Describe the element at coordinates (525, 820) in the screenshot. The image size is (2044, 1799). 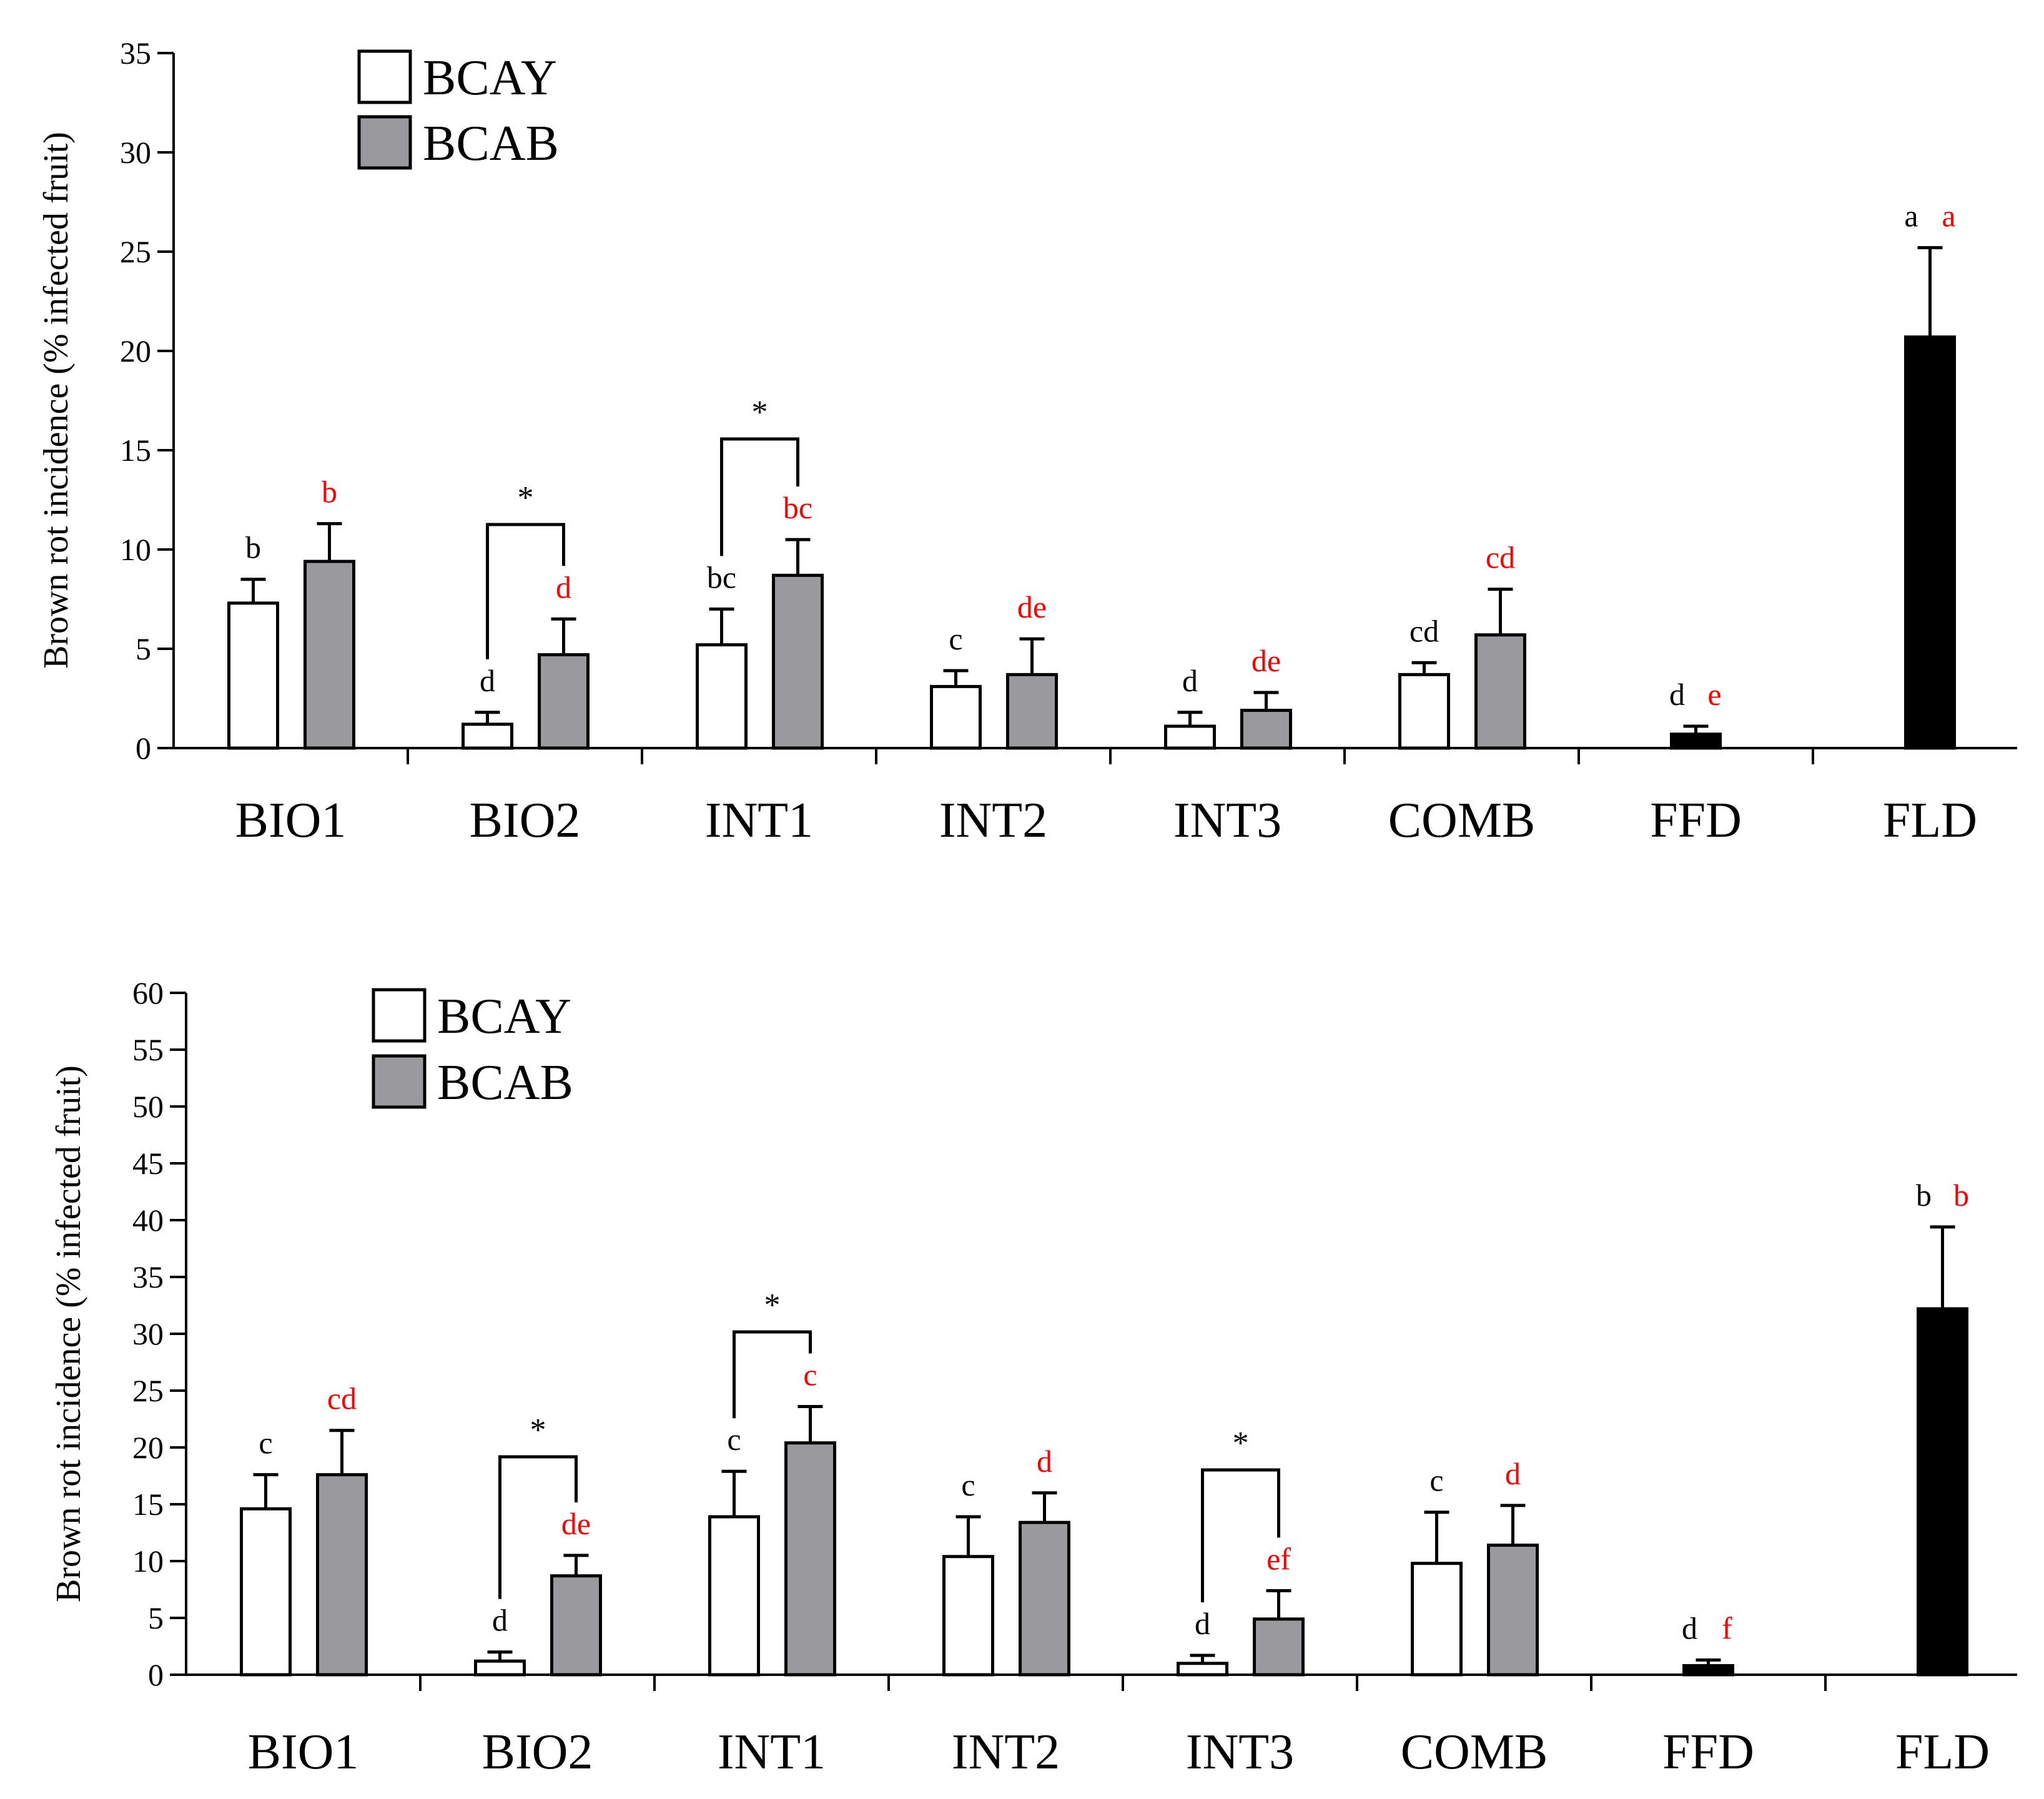
I see `x-tick-label-bio2: BIO2` at that location.